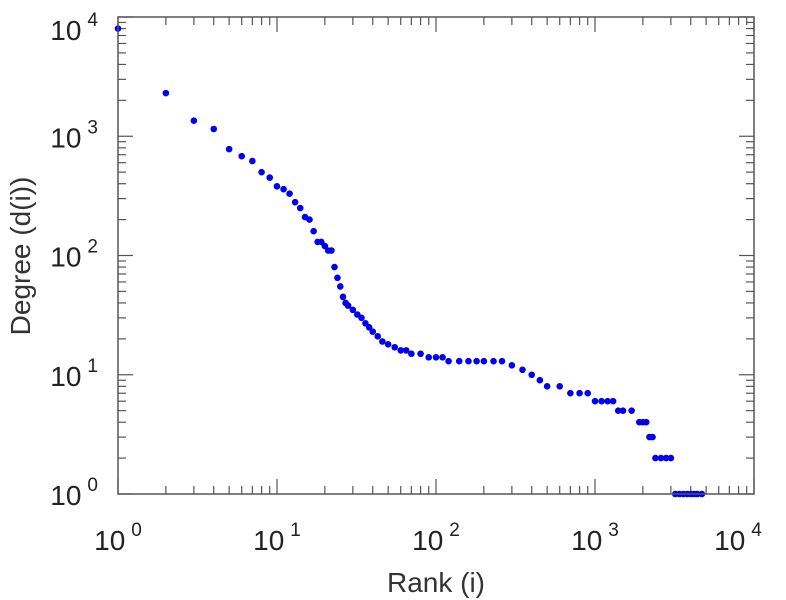  Describe the element at coordinates (738, 538) in the screenshot. I see `x-tick-label: 10 4` at that location.